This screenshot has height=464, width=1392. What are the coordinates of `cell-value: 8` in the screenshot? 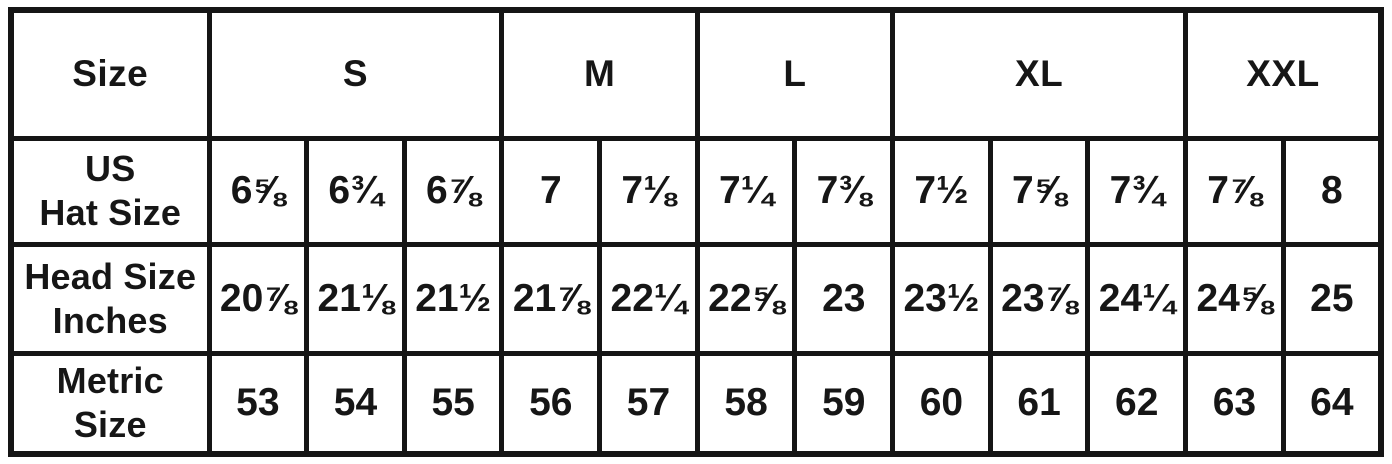 It's located at (1332, 190).